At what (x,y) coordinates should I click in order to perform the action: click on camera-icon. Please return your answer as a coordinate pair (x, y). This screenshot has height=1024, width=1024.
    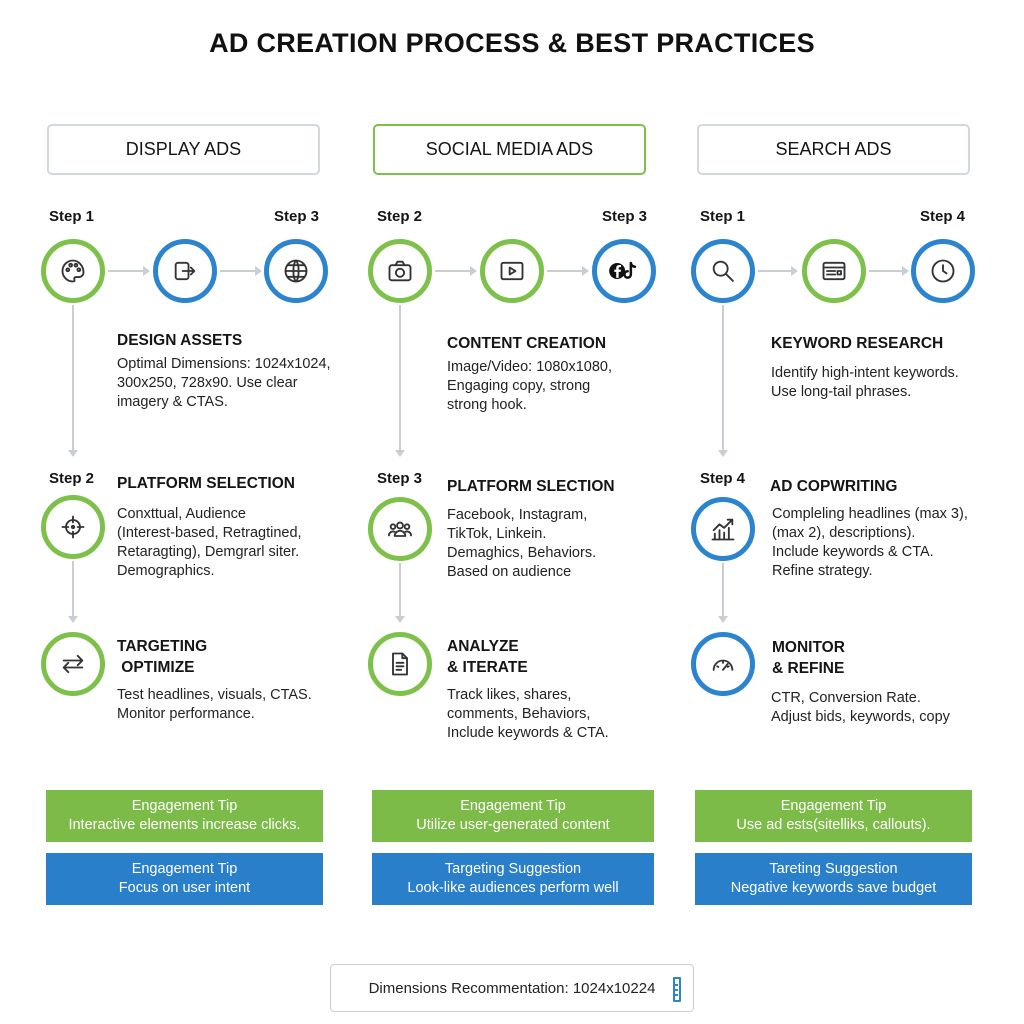
    Looking at the image, I should click on (400, 271).